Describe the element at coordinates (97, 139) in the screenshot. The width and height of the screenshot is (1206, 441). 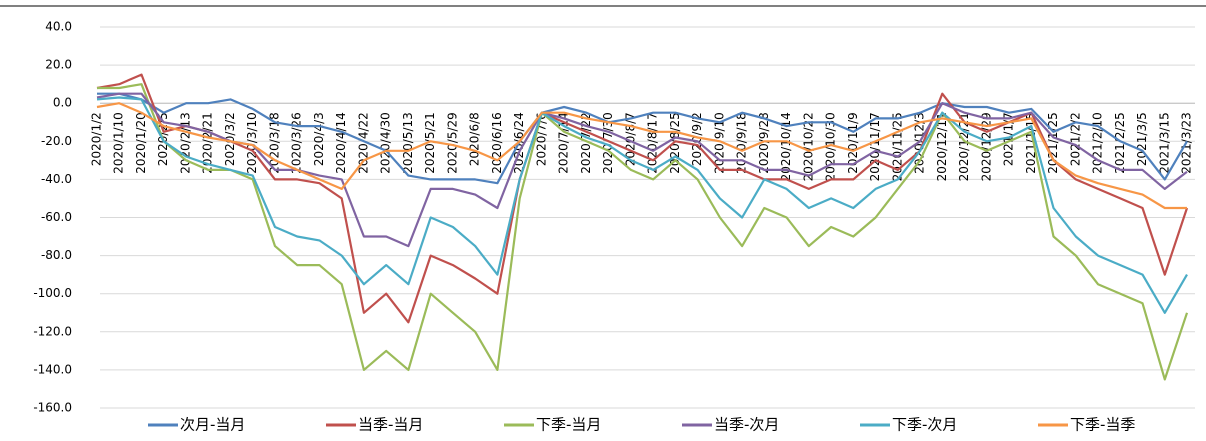
I see `x-tick-label: 2020/1/2` at that location.